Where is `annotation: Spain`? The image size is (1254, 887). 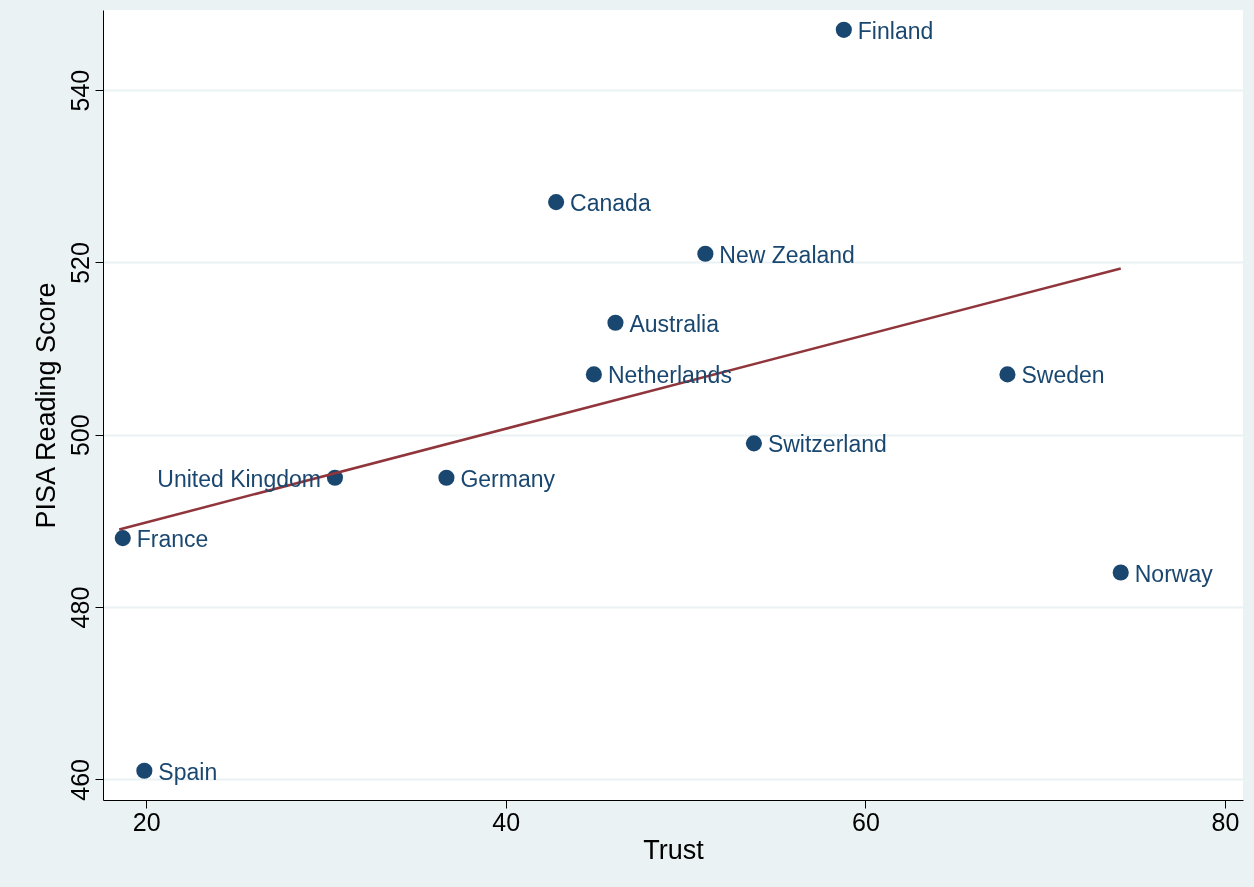
annotation: Spain is located at coordinates (188, 771).